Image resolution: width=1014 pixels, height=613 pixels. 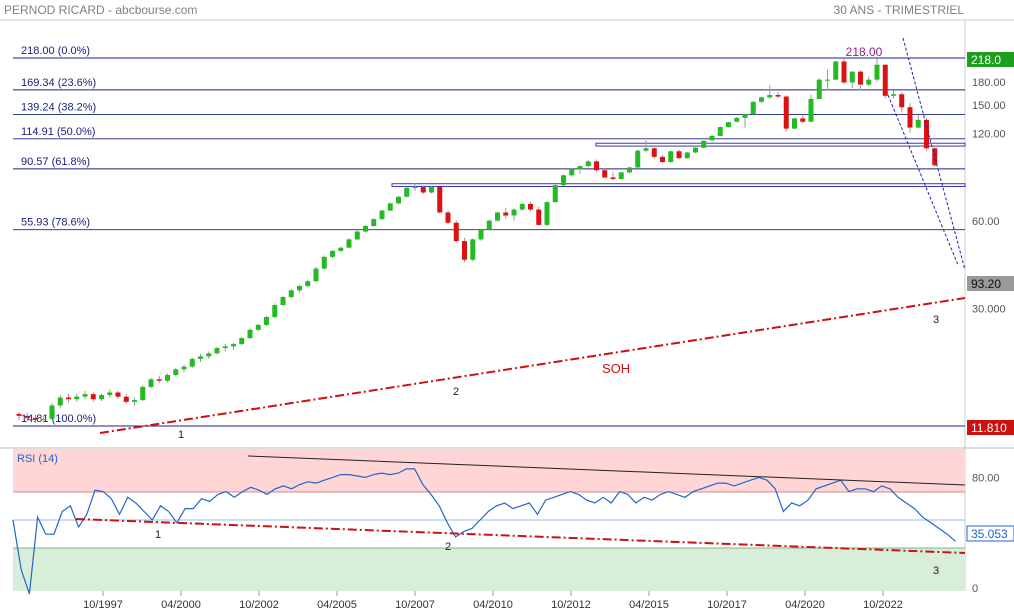 I want to click on fib-label-2: 139.24 (38.2%), so click(x=58, y=108).